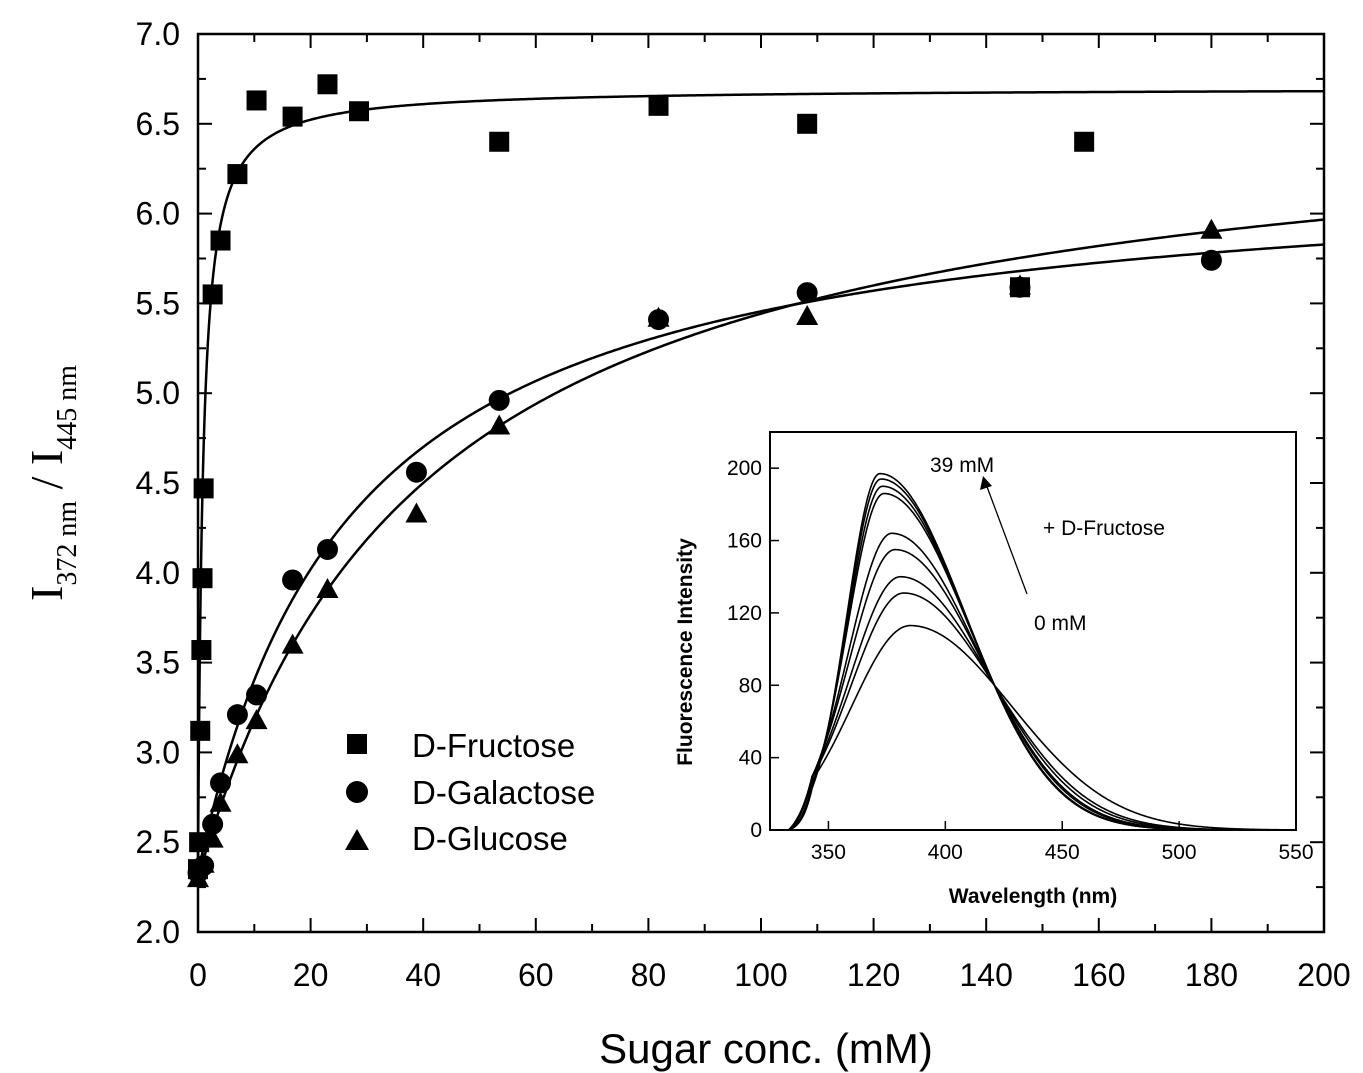 The height and width of the screenshot is (1073, 1363). What do you see at coordinates (1211, 975) in the screenshot?
I see `x-tick-label: 180` at bounding box center [1211, 975].